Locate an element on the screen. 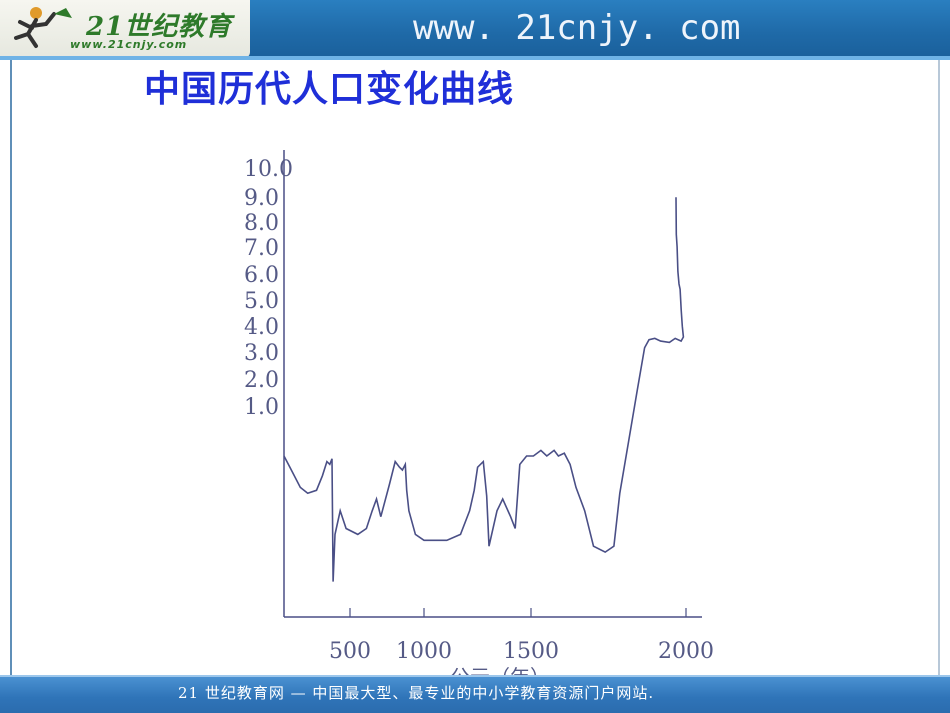 The height and width of the screenshot is (713, 950). header-bar: 21世纪教育 www.21cnjy.com www. 21cnjy. com is located at coordinates (475, 30).